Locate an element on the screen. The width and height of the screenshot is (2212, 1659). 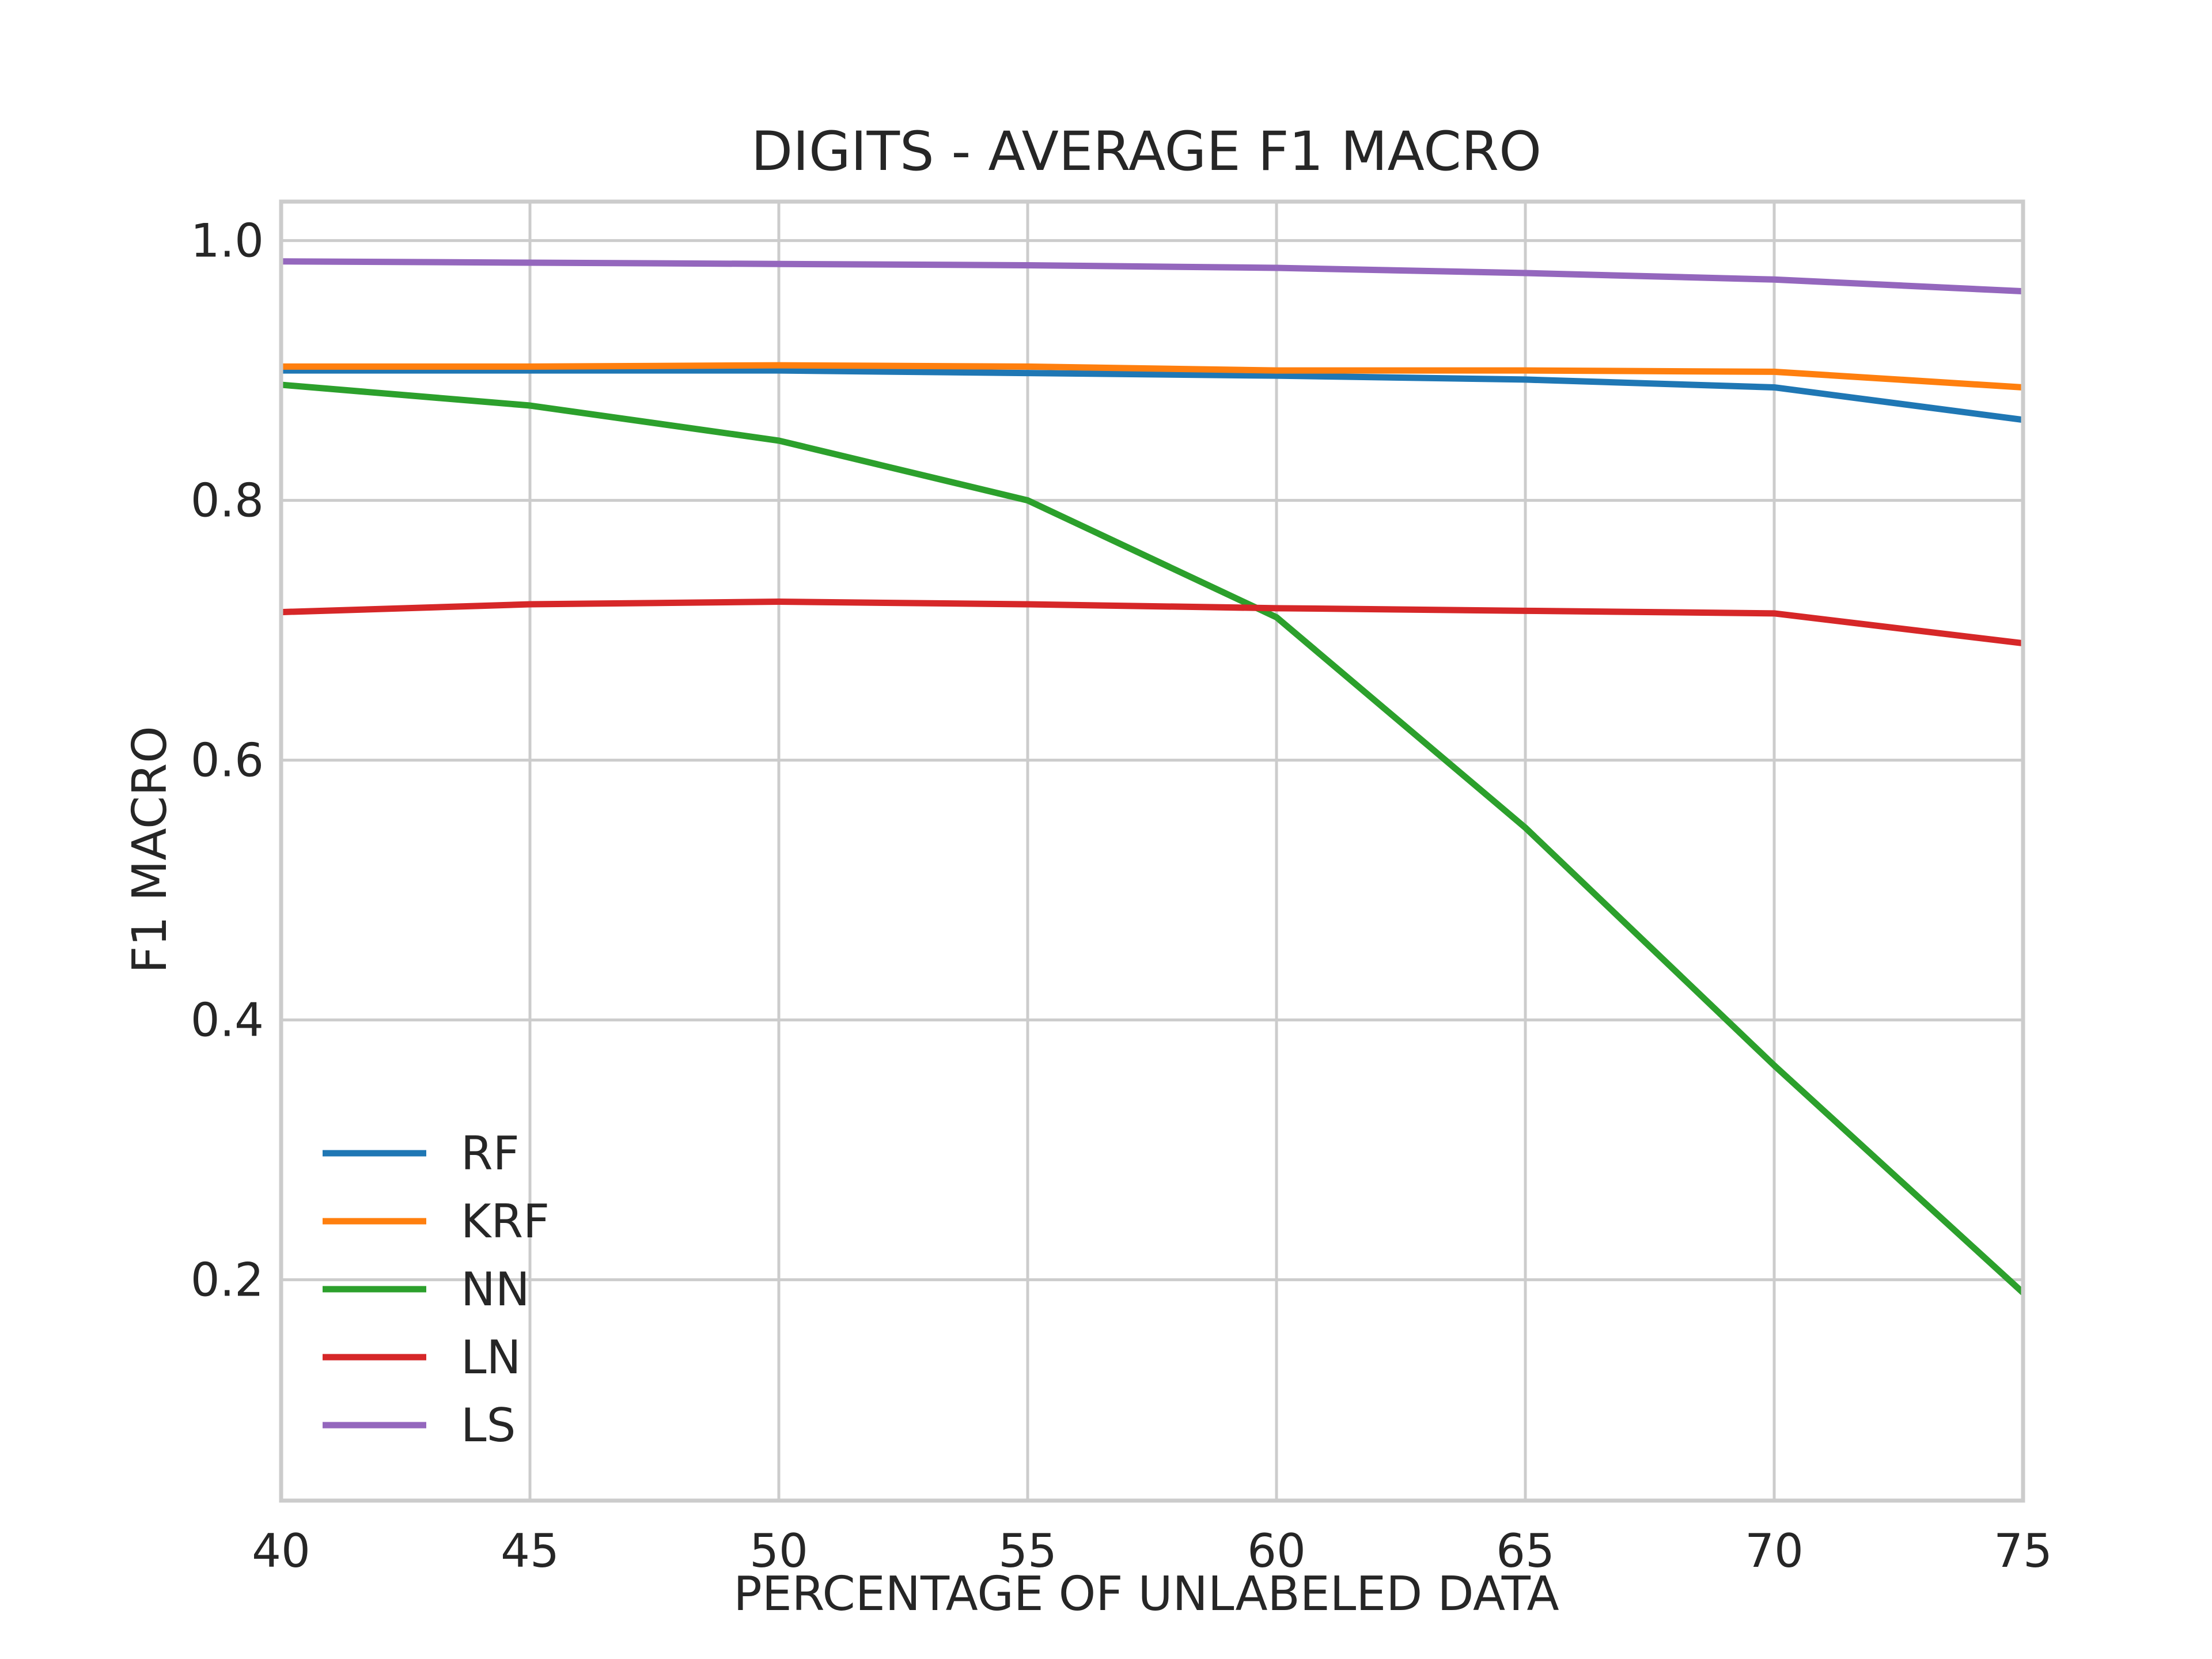
legend-item-ln: LN is located at coordinates (422, 1357).